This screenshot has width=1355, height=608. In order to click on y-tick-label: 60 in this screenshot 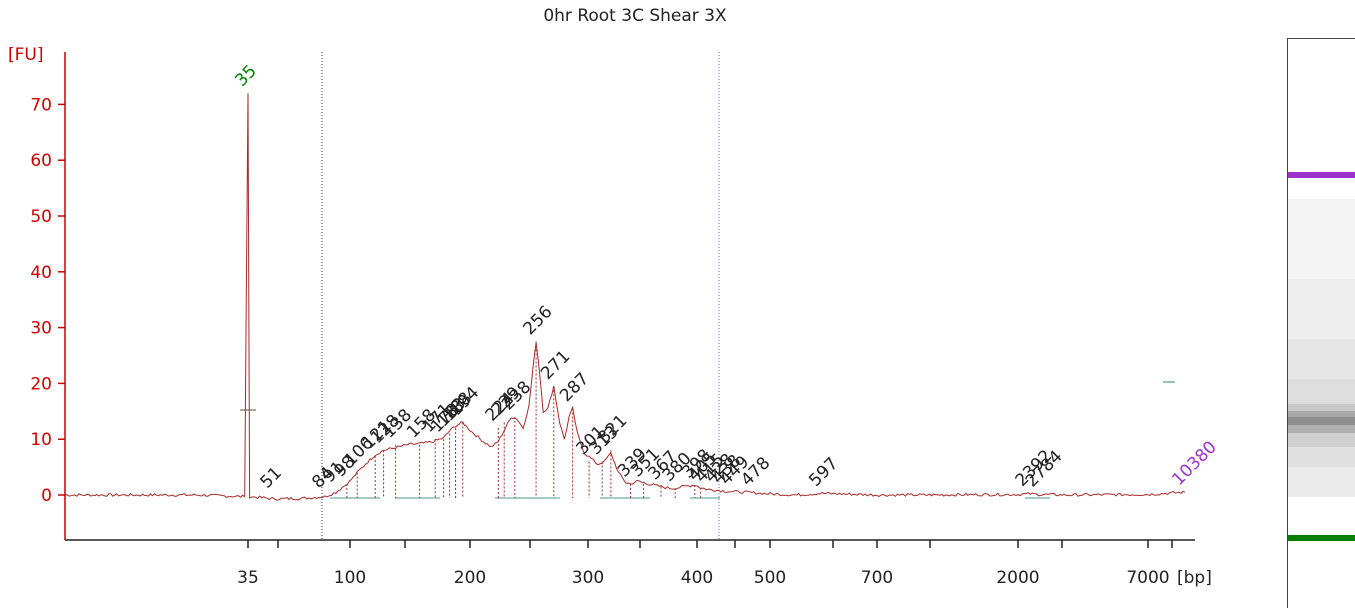, I will do `click(41, 161)`.